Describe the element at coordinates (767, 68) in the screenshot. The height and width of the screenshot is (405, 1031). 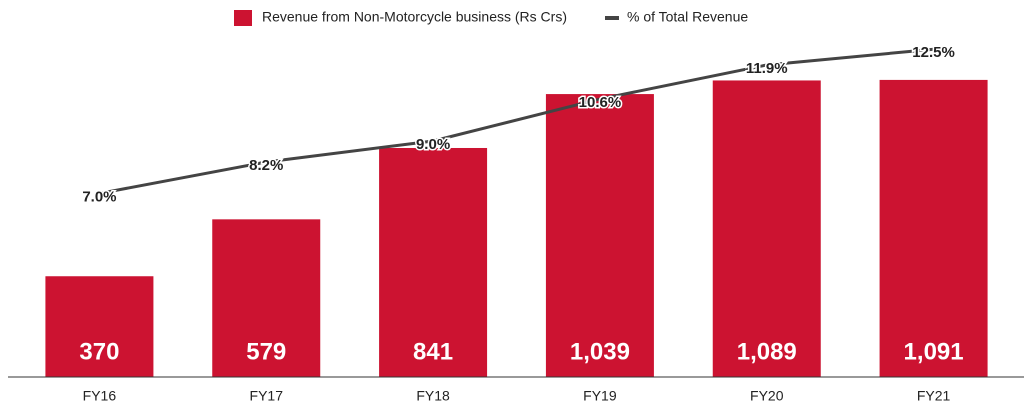
I see `line-value-label: 11.9%` at that location.